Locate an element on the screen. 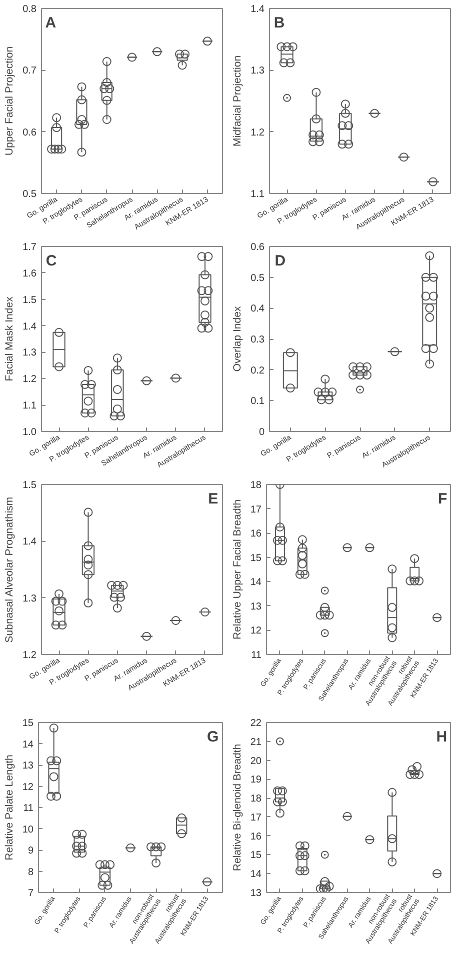  y-tick-label: 0.7 is located at coordinates (29, 71).